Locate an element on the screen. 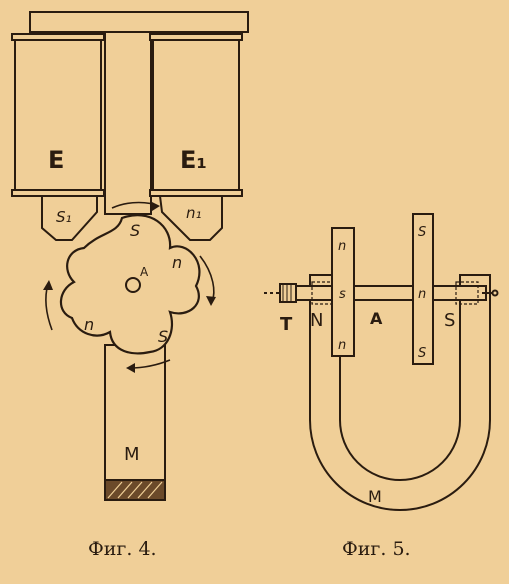 This screenshot has width=509, height=584. label-disk-left-bottom: n is located at coordinates (342, 345).